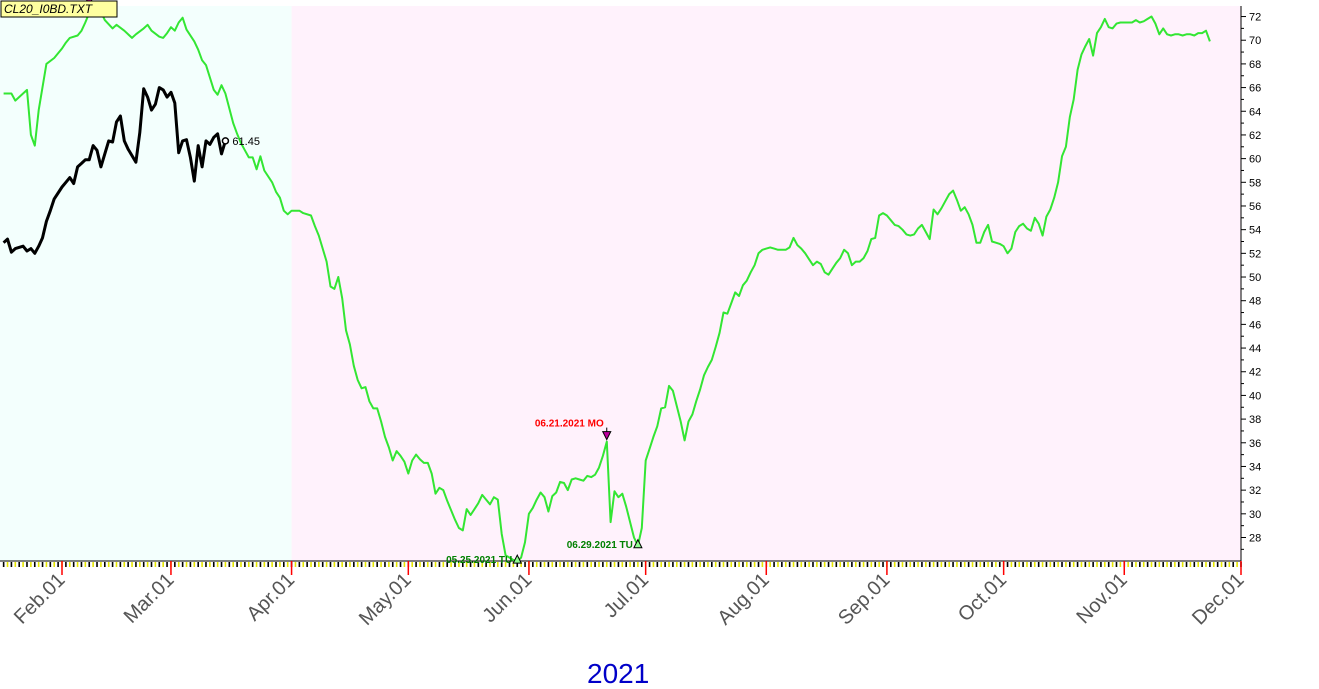  Describe the element at coordinates (1255, 302) in the screenshot. I see `y-tick-label: 48` at that location.